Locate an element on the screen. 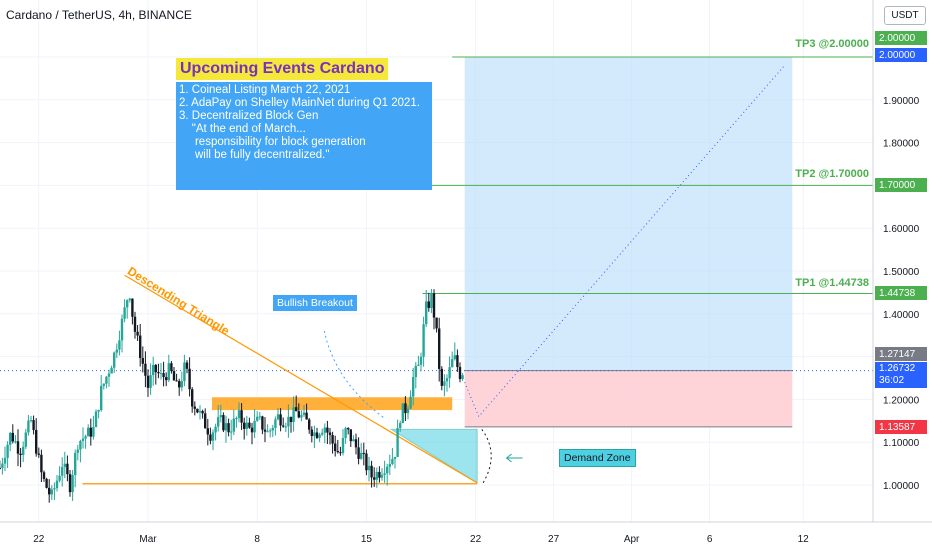  y-tick-label: 1.60000 is located at coordinates (901, 229).